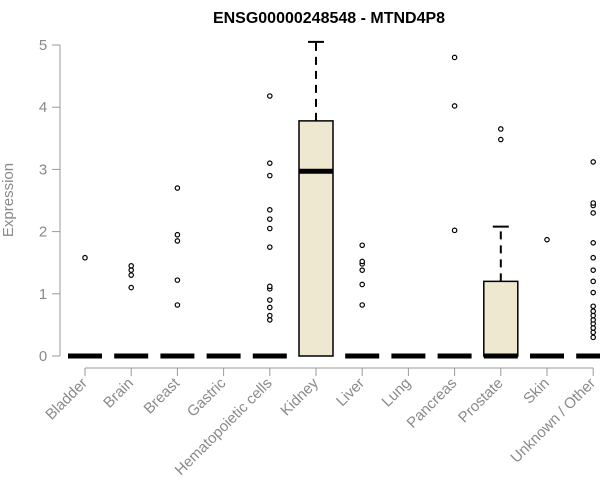 The width and height of the screenshot is (600, 500). What do you see at coordinates (299, 396) in the screenshot?
I see `x-tick-label: Kidney` at bounding box center [299, 396].